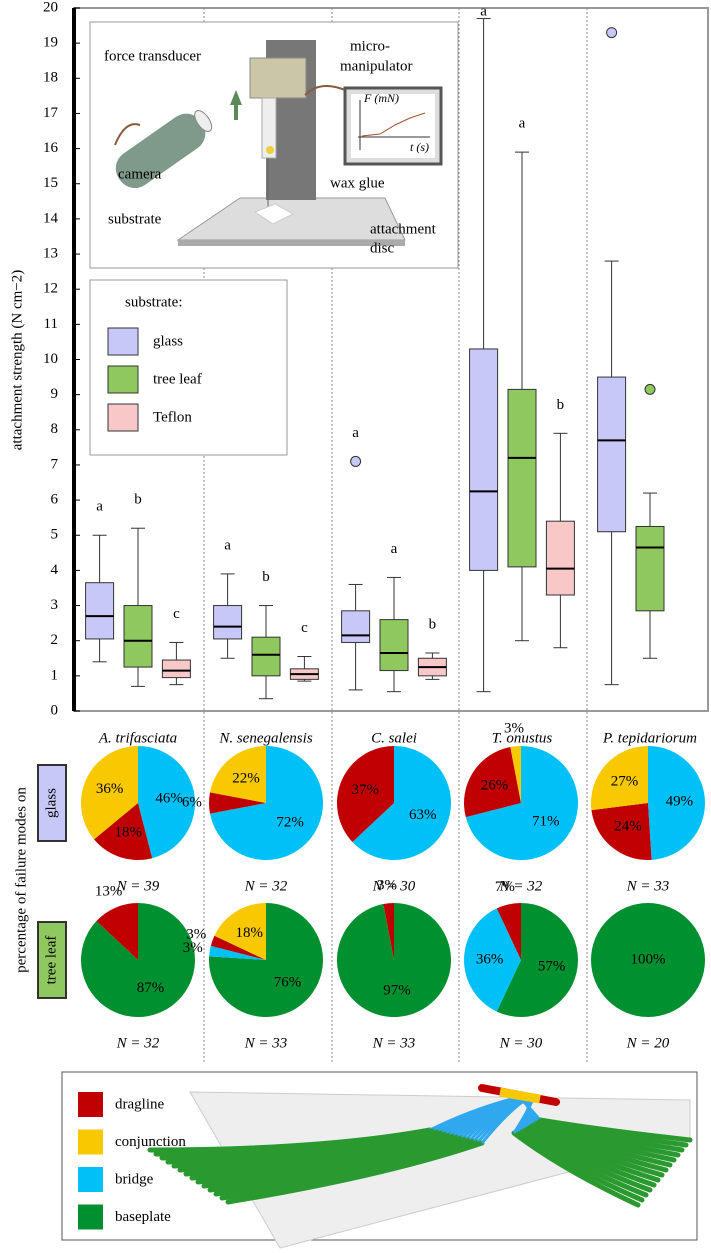 The height and width of the screenshot is (1253, 711). What do you see at coordinates (376, 66) in the screenshot?
I see `inset-label: manipulator` at bounding box center [376, 66].